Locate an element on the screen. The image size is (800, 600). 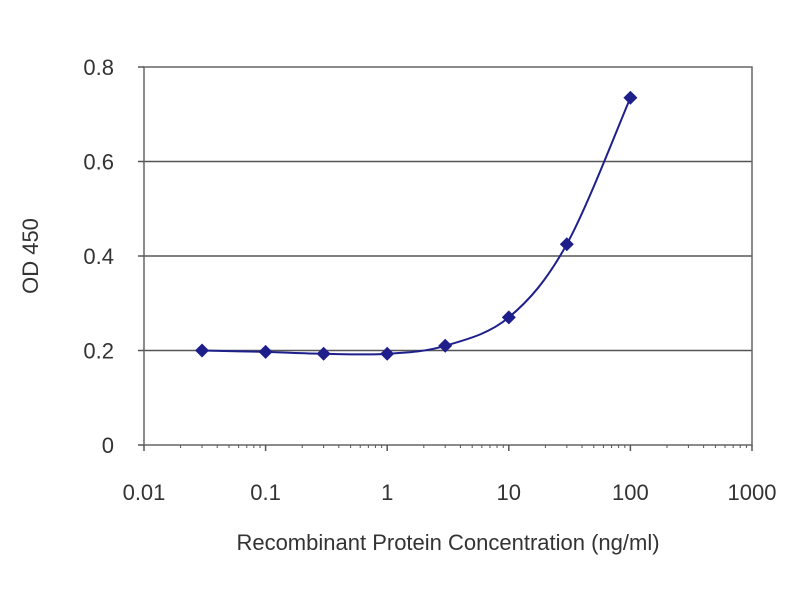
x-tick-label: 0.1 is located at coordinates (265, 492).